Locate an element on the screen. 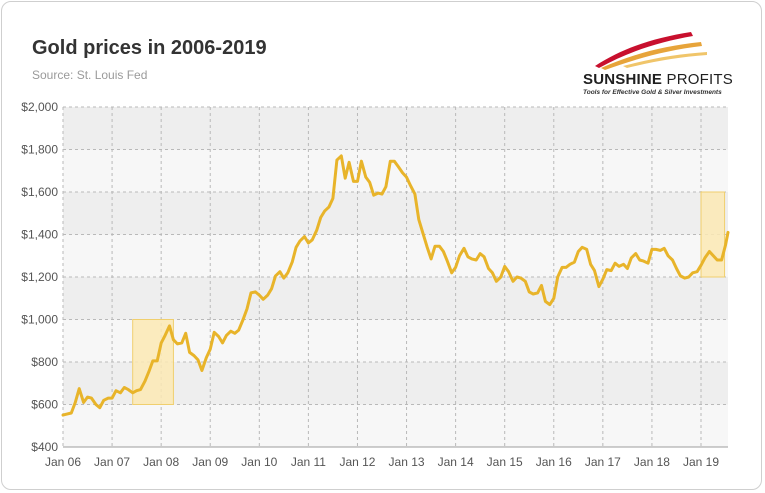 Image resolution: width=765 pixels, height=493 pixels. chart-source: Source: St. Louis Fed is located at coordinates (90, 75).